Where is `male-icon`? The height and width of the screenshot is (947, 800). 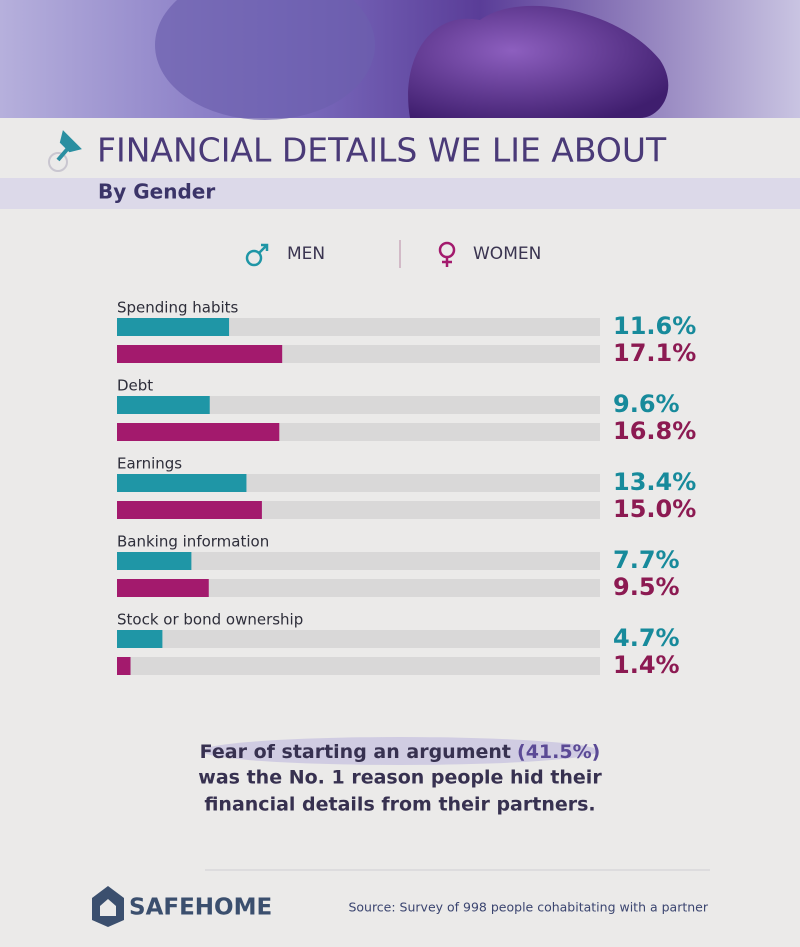 male-icon is located at coordinates (257, 255).